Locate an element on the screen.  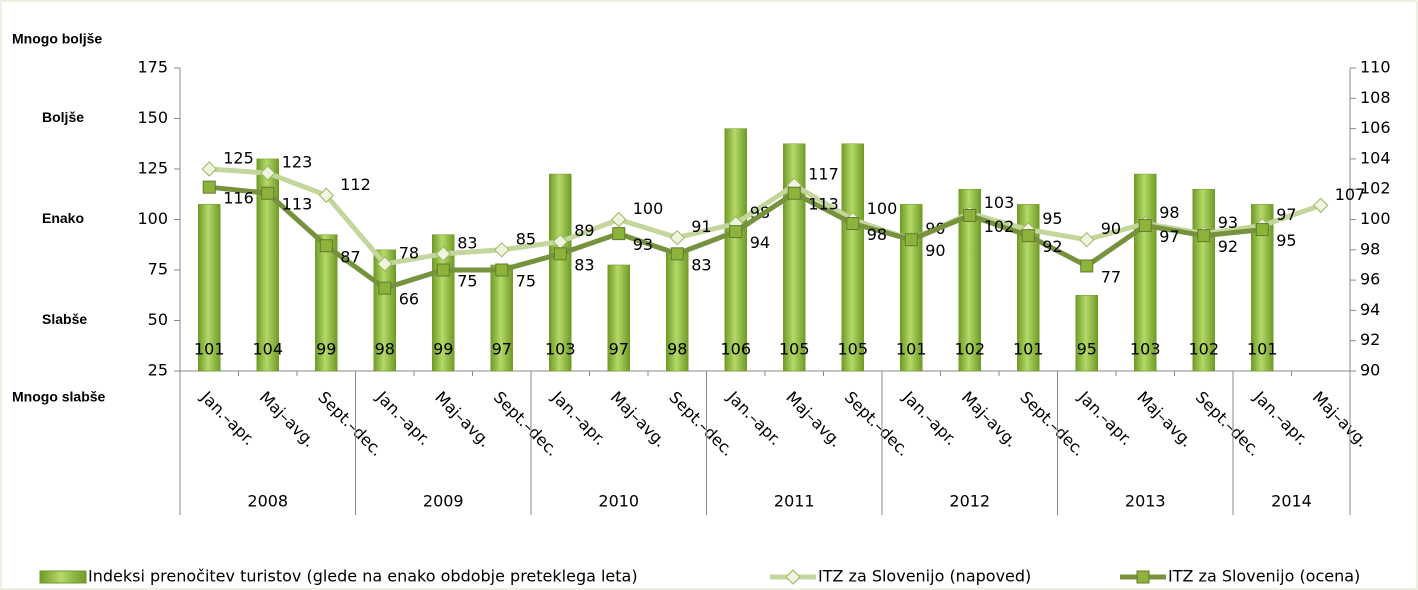
y2-tick-label: 110 is located at coordinates (1375, 67).